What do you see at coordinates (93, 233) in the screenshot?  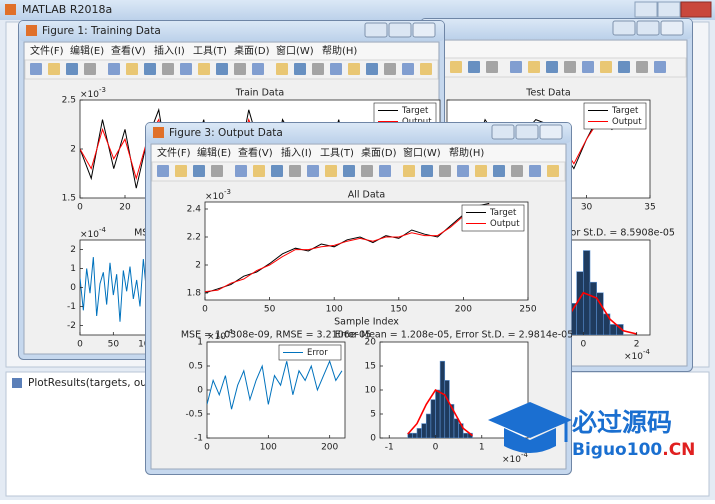 I see `exponent-label: ×10⁻⁴` at bounding box center [93, 233].